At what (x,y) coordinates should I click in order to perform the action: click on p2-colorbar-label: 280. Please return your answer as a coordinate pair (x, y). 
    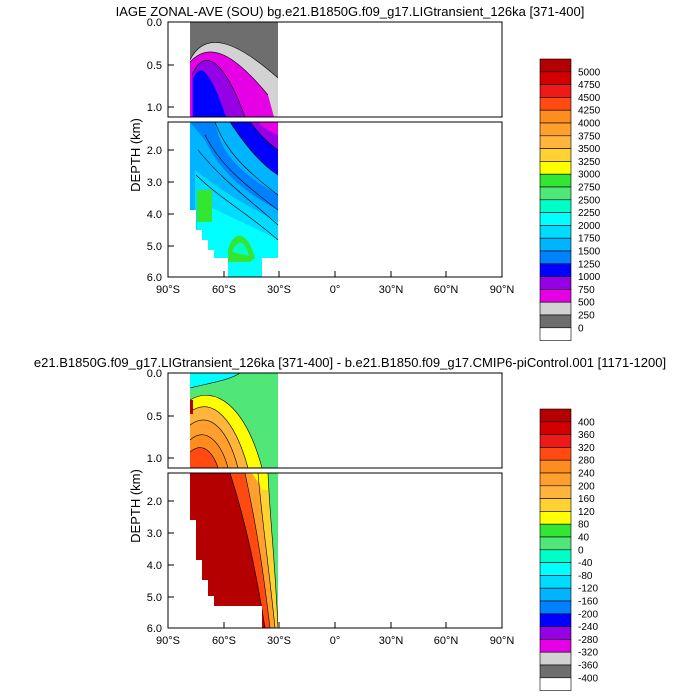
    Looking at the image, I should click on (586, 461).